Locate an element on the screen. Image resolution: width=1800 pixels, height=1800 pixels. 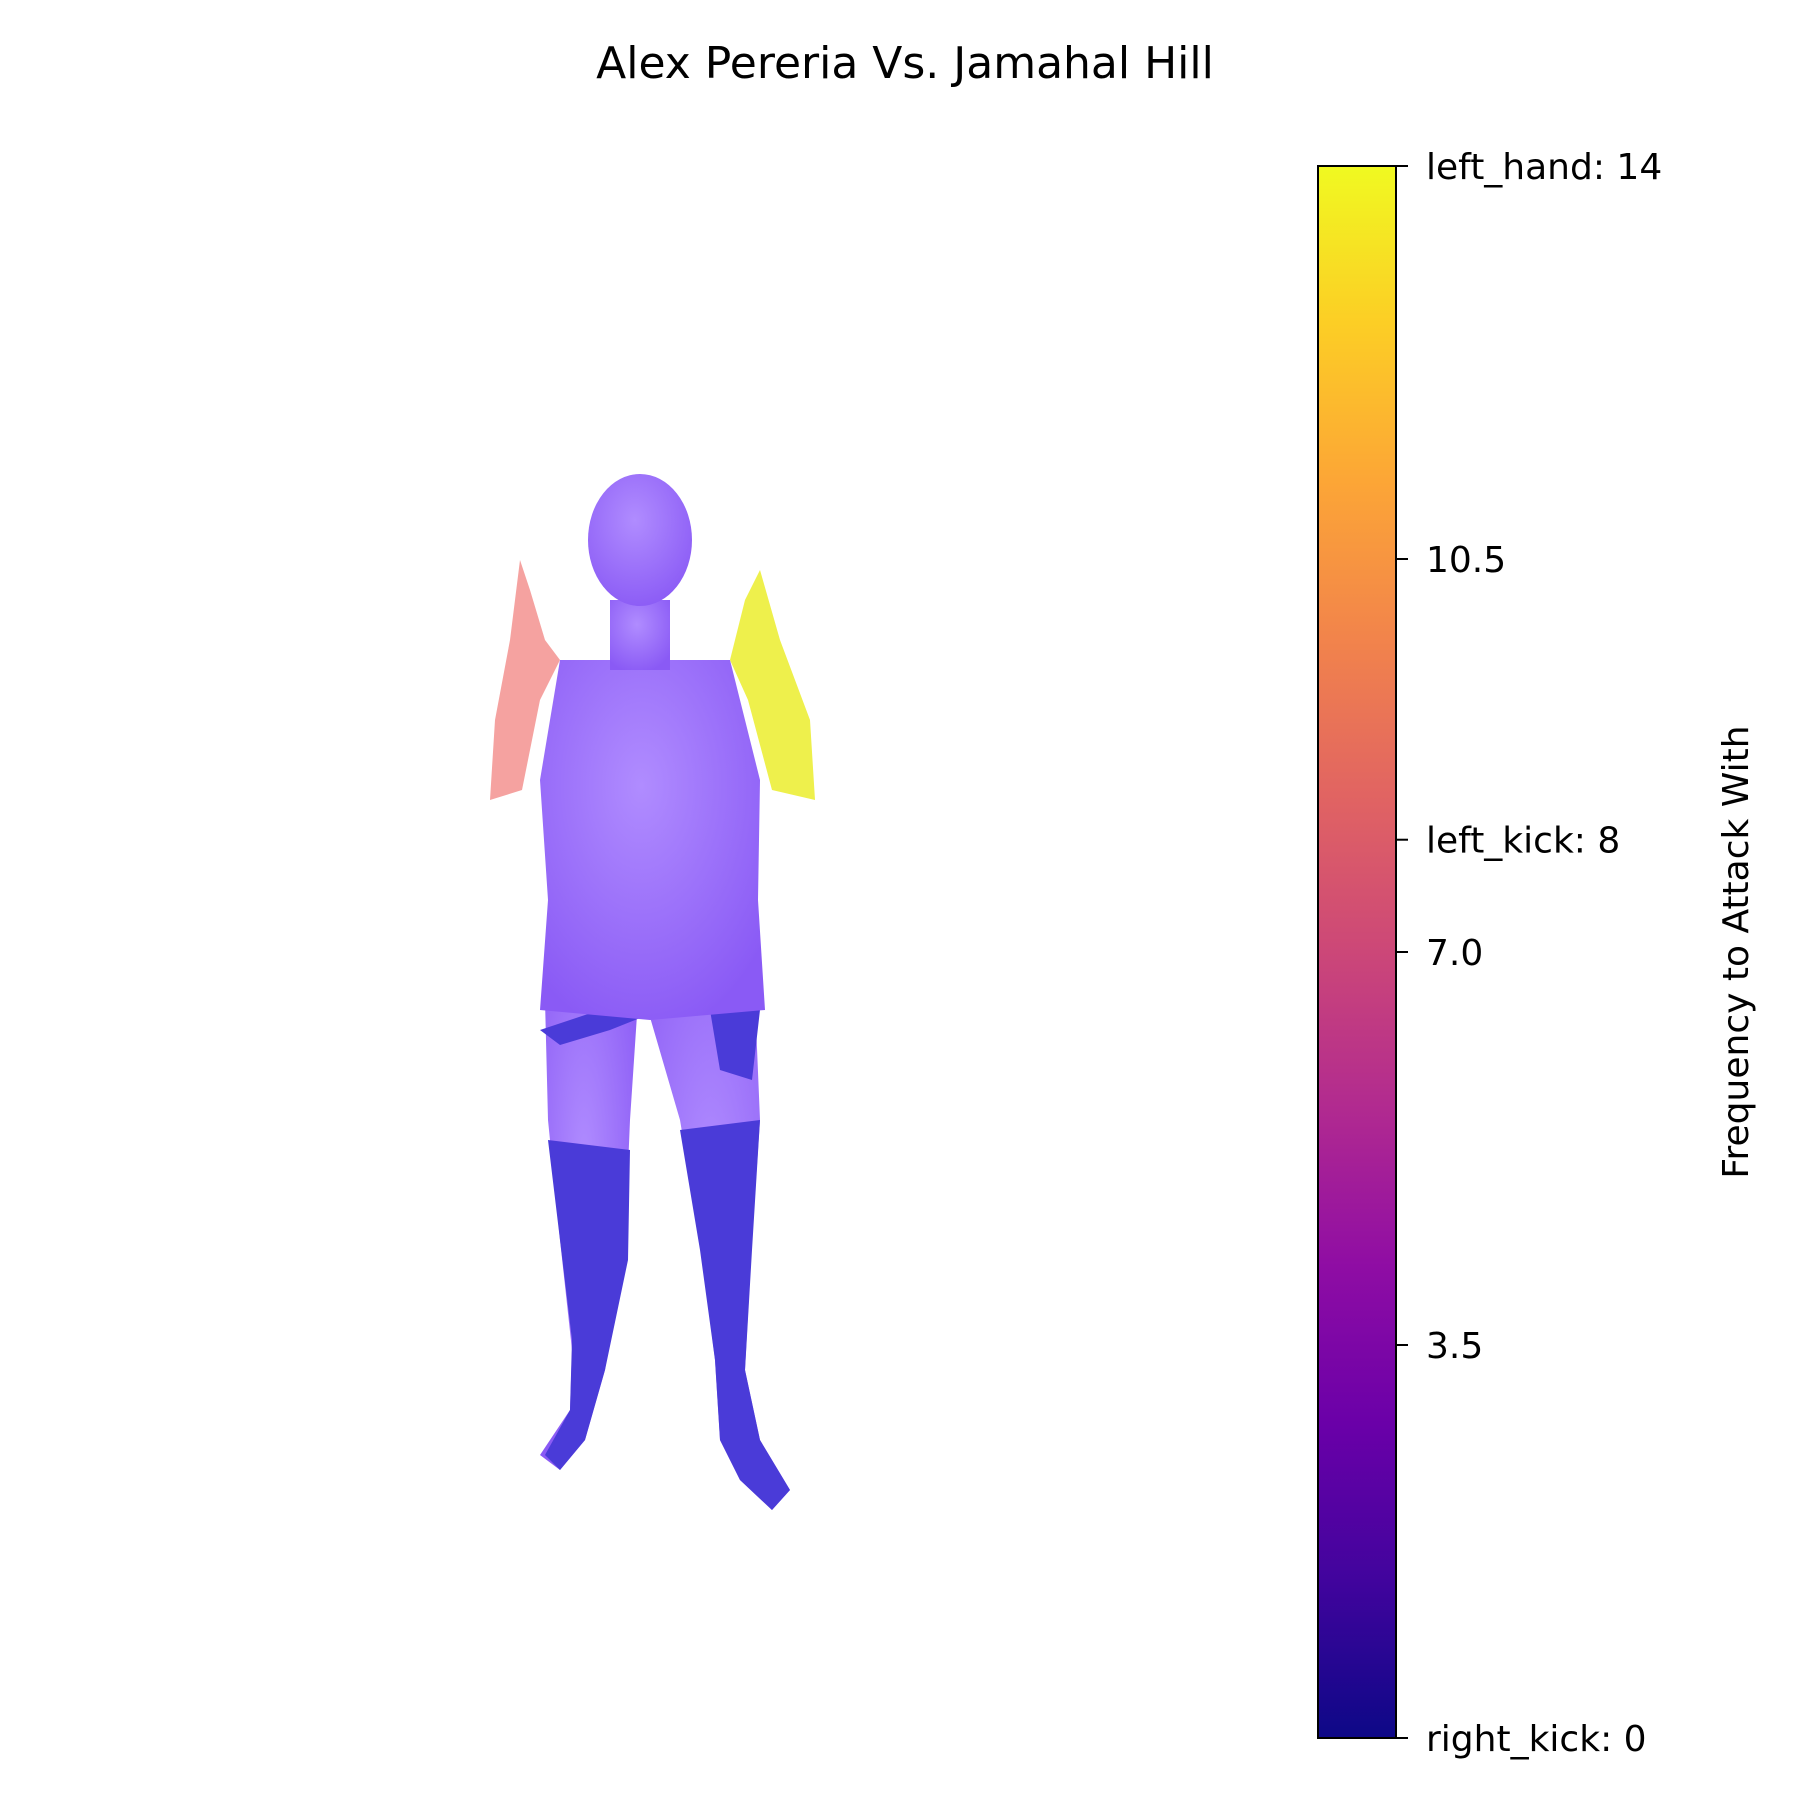
colorbar-tick-label: 3.5 is located at coordinates (1454, 1346).